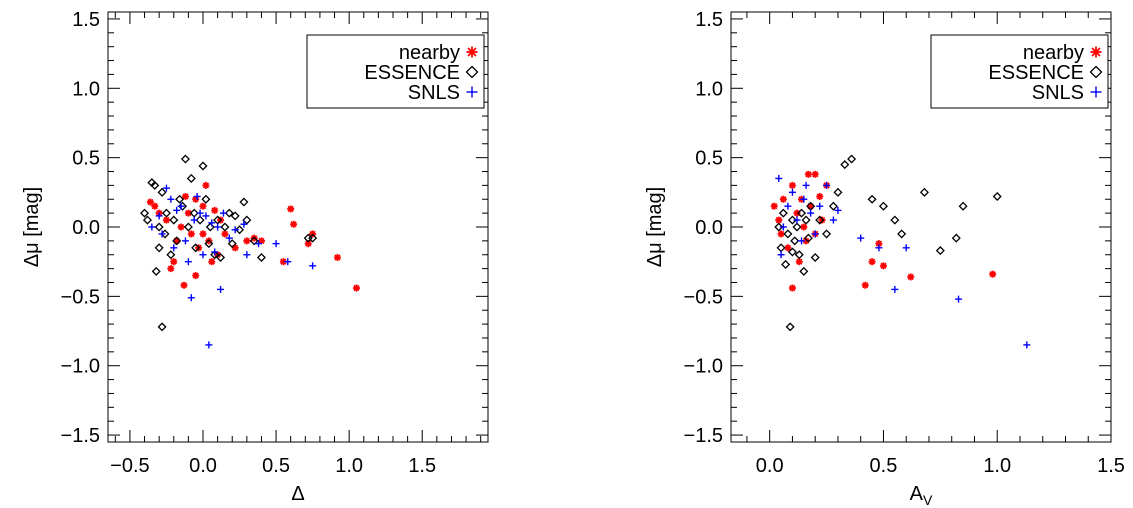 Image resolution: width=1133 pixels, height=508 pixels. I want to click on y-tick-label: 0.0, so click(86, 228).